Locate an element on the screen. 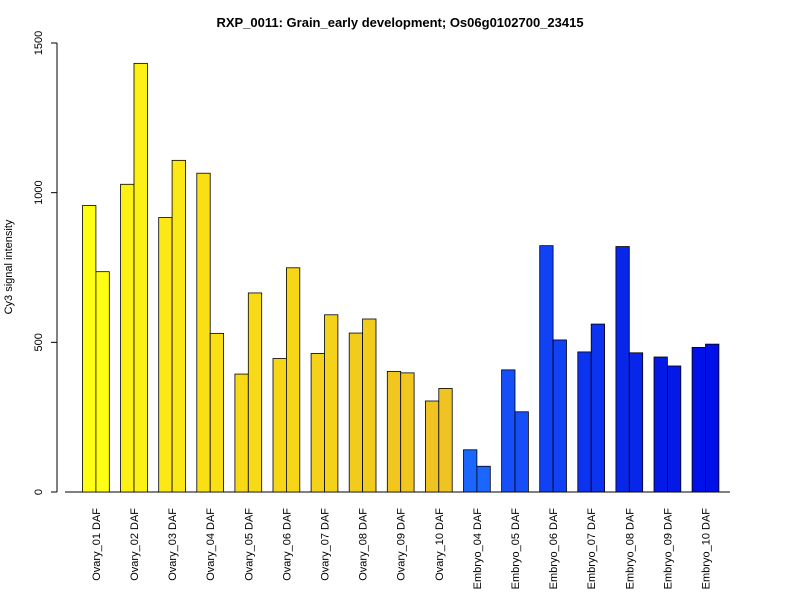 The height and width of the screenshot is (600, 800). x-tick-label: Ovary_07 DAF is located at coordinates (326, 544).